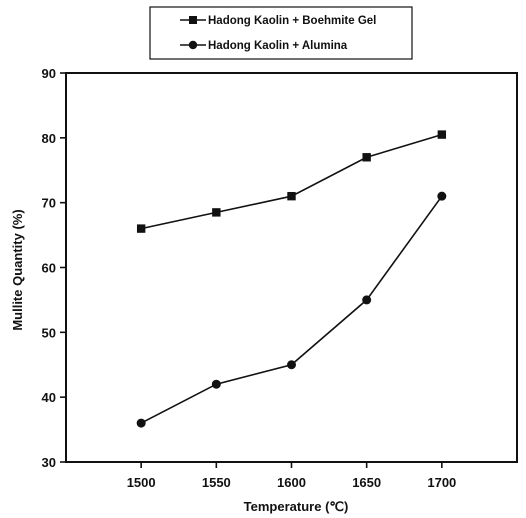  I want to click on y-tick-label: 50, so click(49, 332).